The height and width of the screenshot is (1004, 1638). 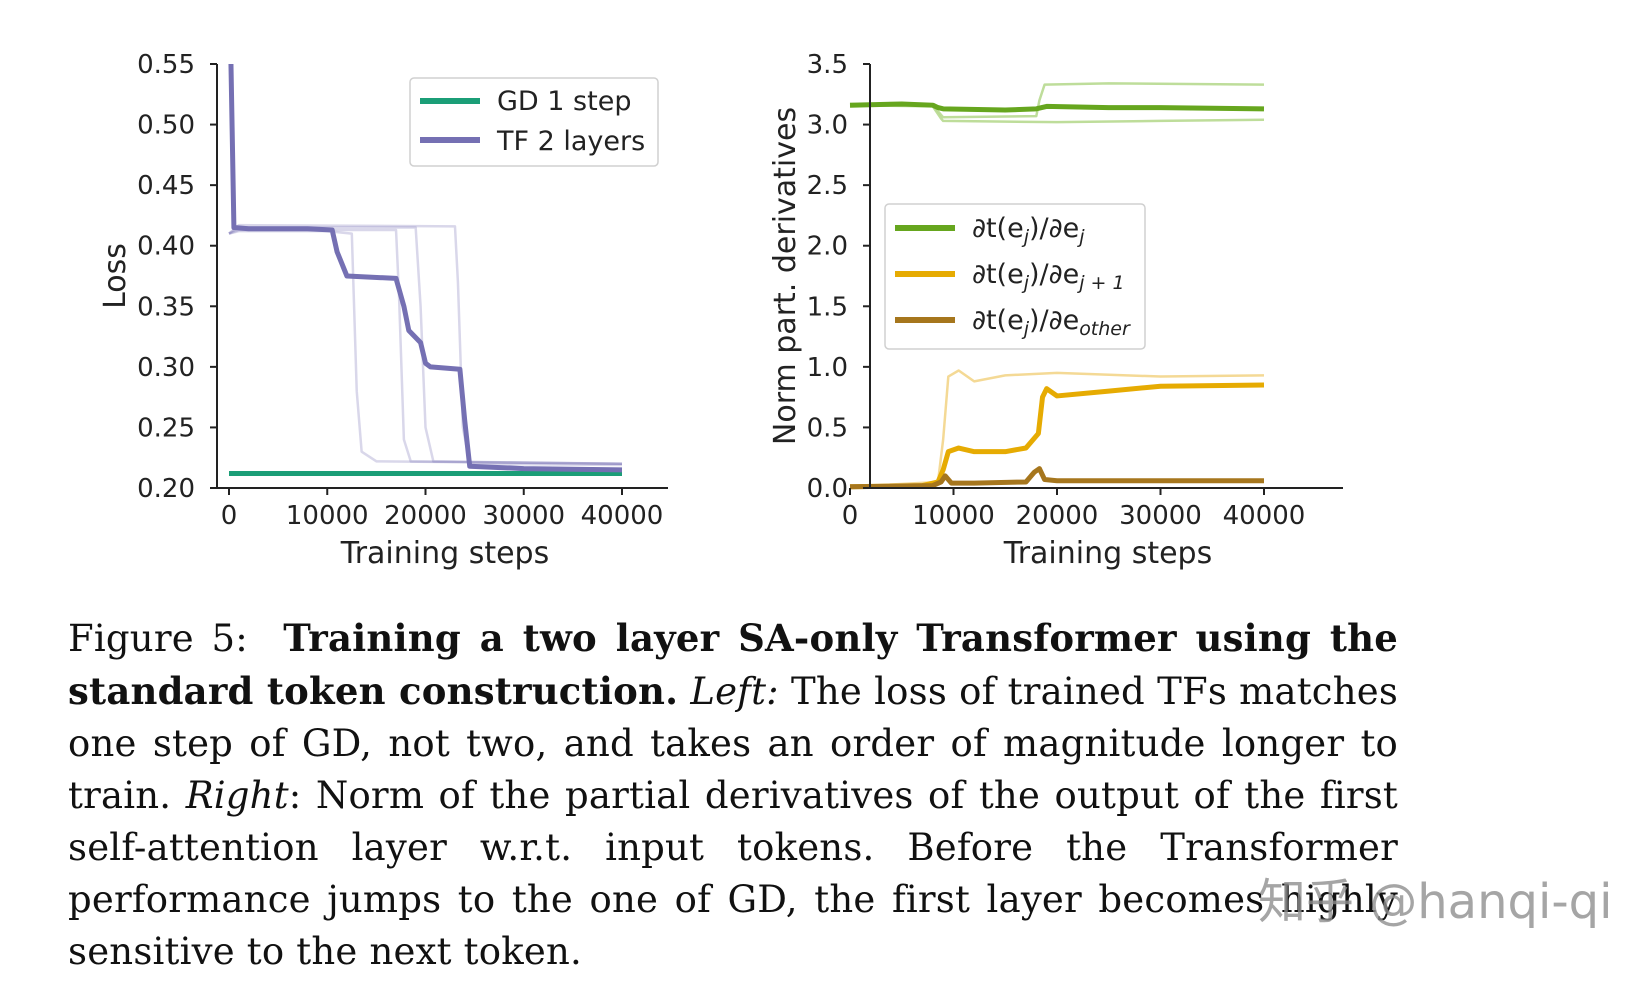 What do you see at coordinates (166, 307) in the screenshot?
I see `left-y-tick-label: 0.35` at bounding box center [166, 307].